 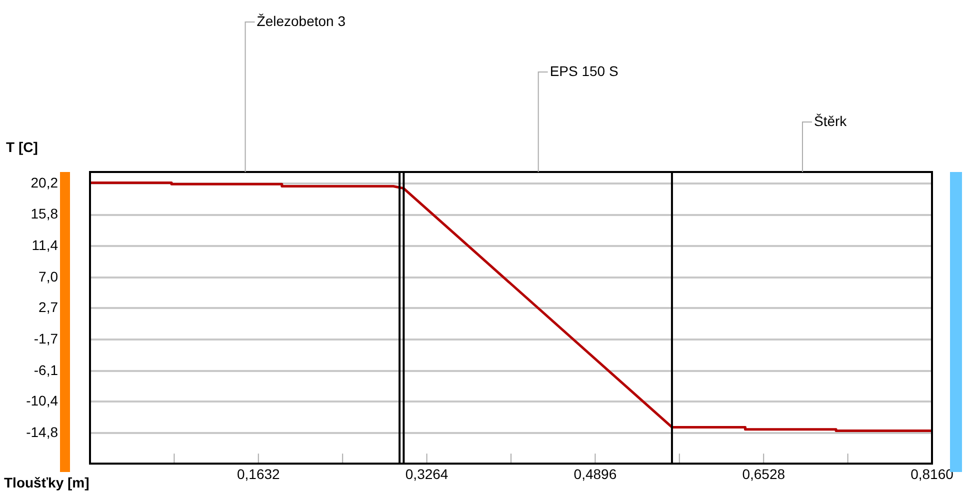 I want to click on y-tick-label: -14,8, so click(x=42, y=432).